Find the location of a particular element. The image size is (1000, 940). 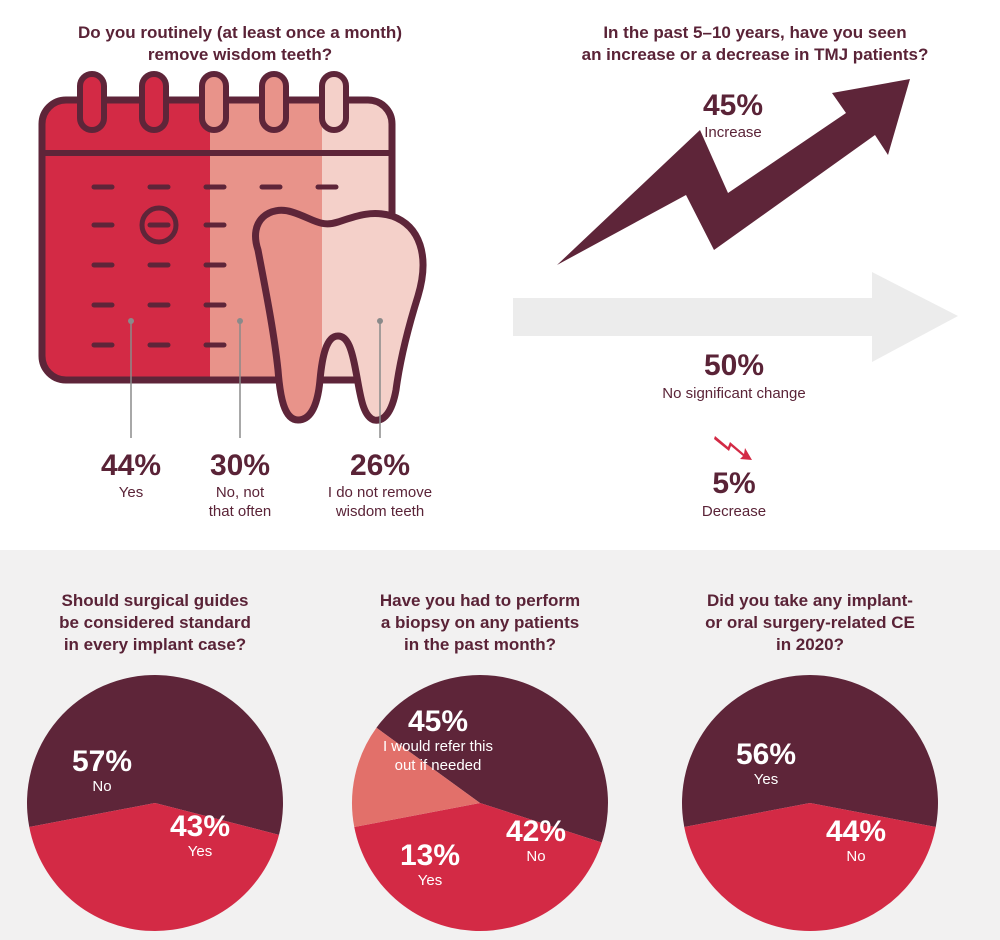

tmj-pct-nochange: 50% is located at coordinates (734, 365).